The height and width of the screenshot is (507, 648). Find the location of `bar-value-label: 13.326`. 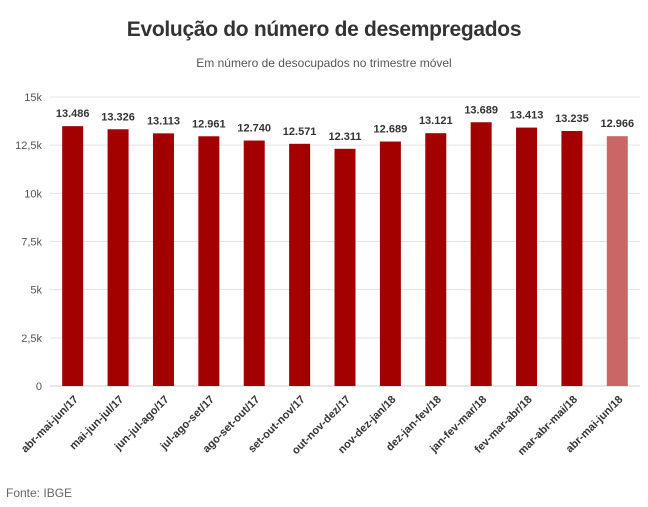

bar-value-label: 13.326 is located at coordinates (118, 117).